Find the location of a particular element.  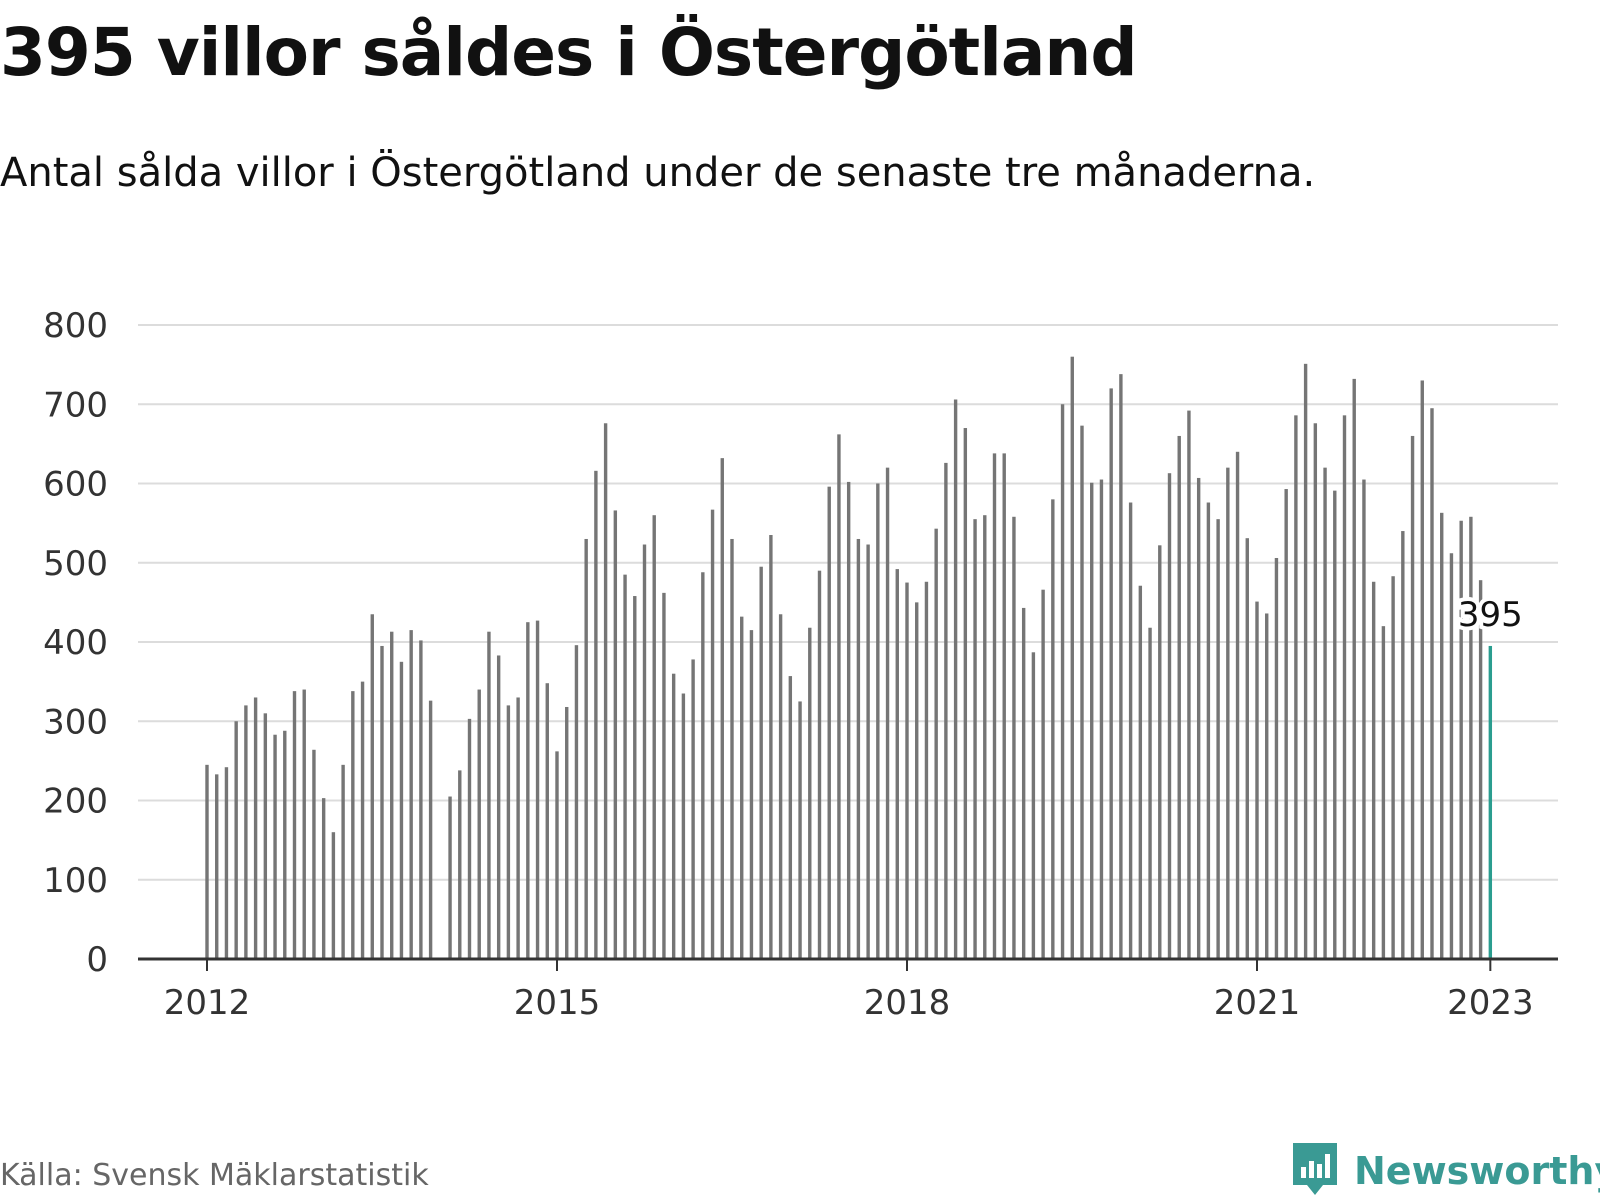

y-tick-label: 0 is located at coordinates (97, 960).